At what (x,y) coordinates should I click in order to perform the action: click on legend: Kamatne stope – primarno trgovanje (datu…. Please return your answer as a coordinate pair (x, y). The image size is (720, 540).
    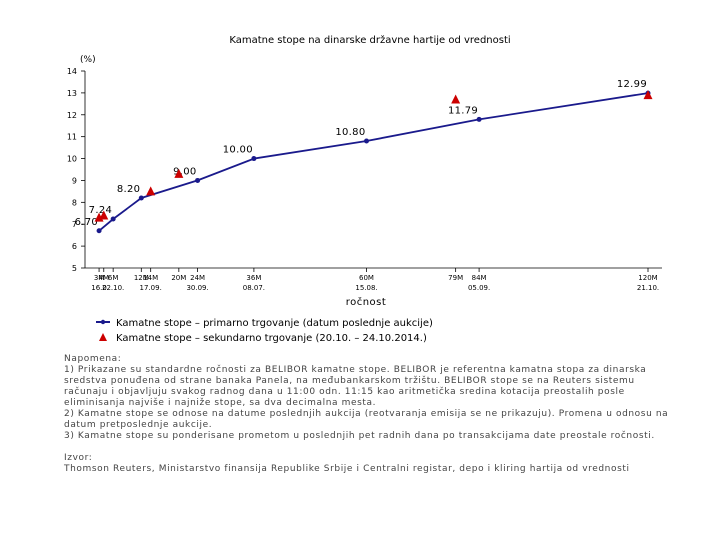
    Looking at the image, I should click on (264, 331).